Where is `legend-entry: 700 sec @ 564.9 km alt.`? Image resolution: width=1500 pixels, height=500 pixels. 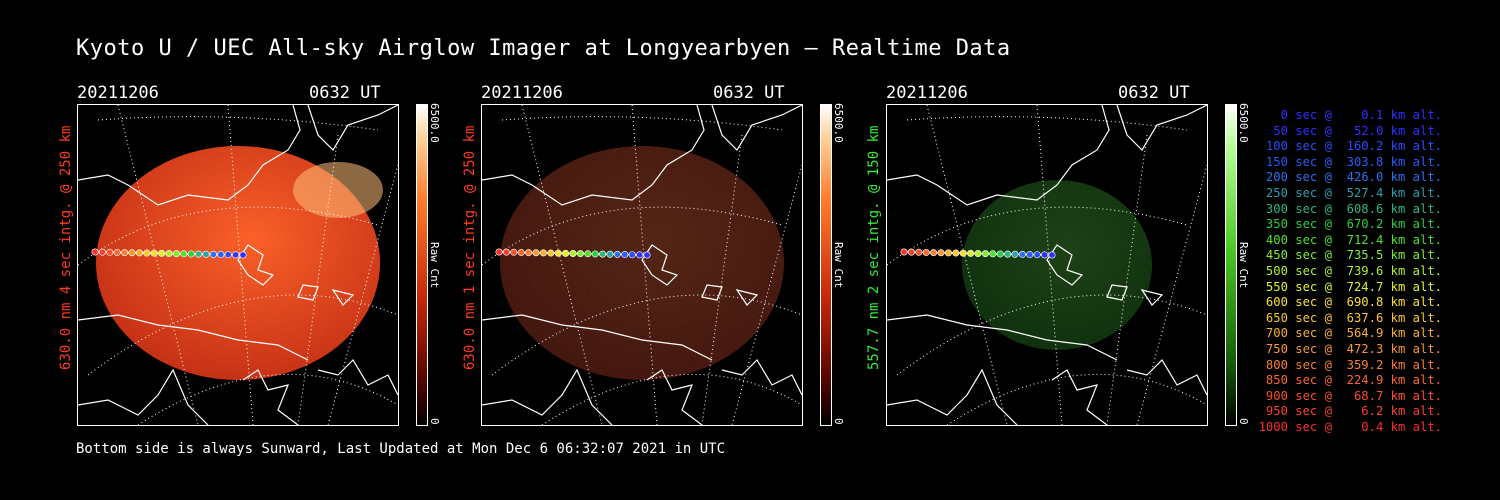 legend-entry: 700 sec @ 564.9 km alt. is located at coordinates (1350, 333).